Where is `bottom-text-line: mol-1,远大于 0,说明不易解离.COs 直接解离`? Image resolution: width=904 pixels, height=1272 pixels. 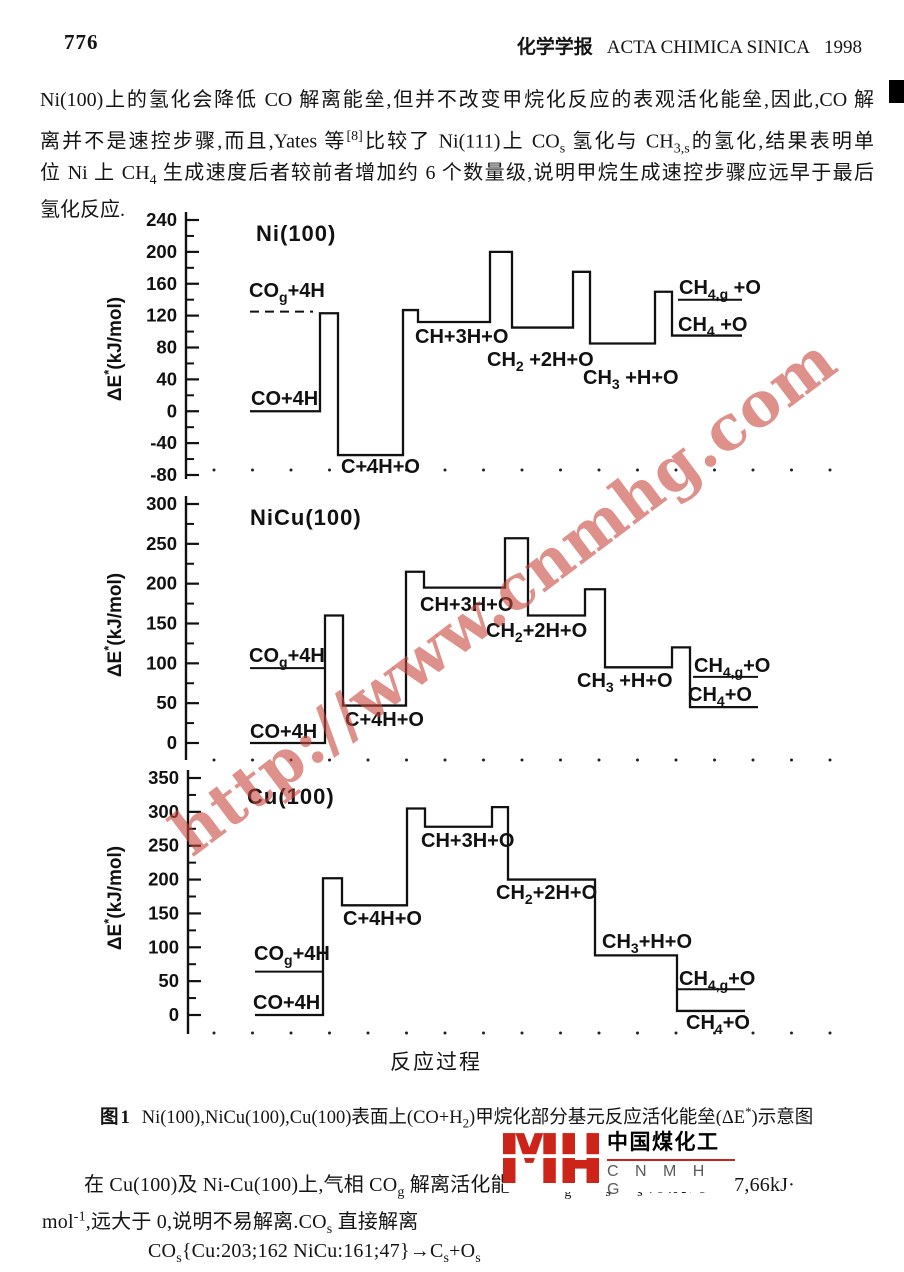 bottom-text-line: mol-1,远大于 0,说明不易解离.COs 直接解离 is located at coordinates (230, 1223).